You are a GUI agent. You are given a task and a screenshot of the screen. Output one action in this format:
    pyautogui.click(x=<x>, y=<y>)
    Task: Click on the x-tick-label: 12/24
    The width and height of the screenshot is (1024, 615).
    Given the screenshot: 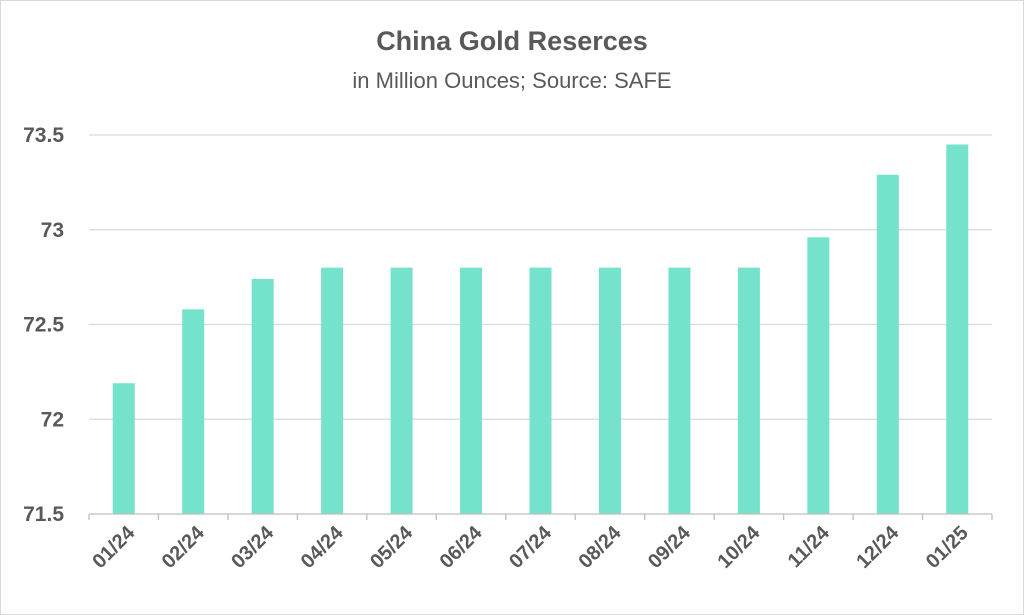 What is the action you would take?
    pyautogui.click(x=878, y=547)
    